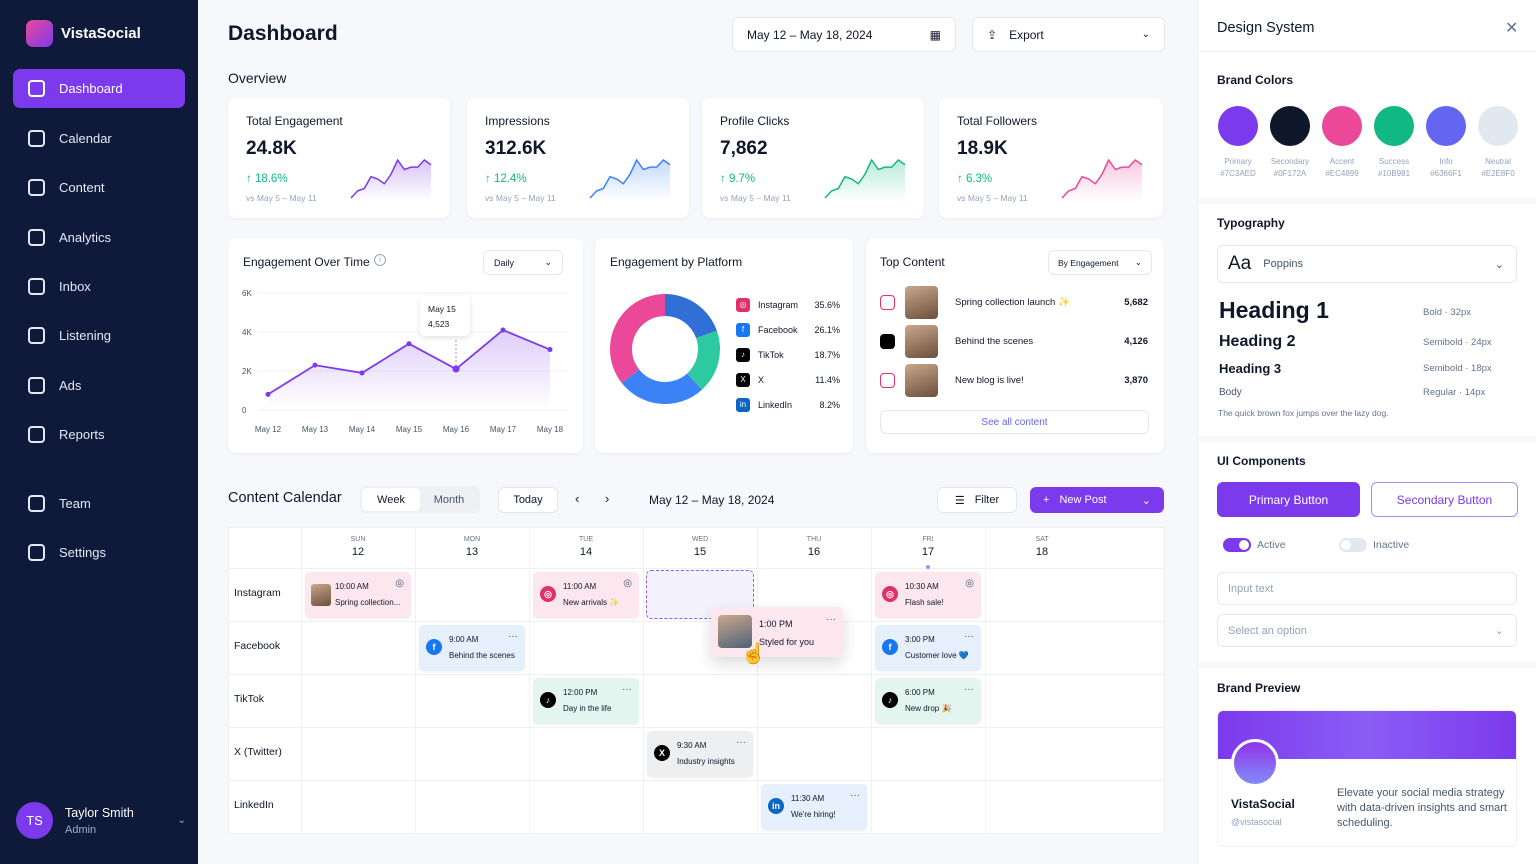 The height and width of the screenshot is (864, 1536). What do you see at coordinates (101, 820) in the screenshot?
I see `user-menu: TS Taylor Smith Admin ⌄` at bounding box center [101, 820].